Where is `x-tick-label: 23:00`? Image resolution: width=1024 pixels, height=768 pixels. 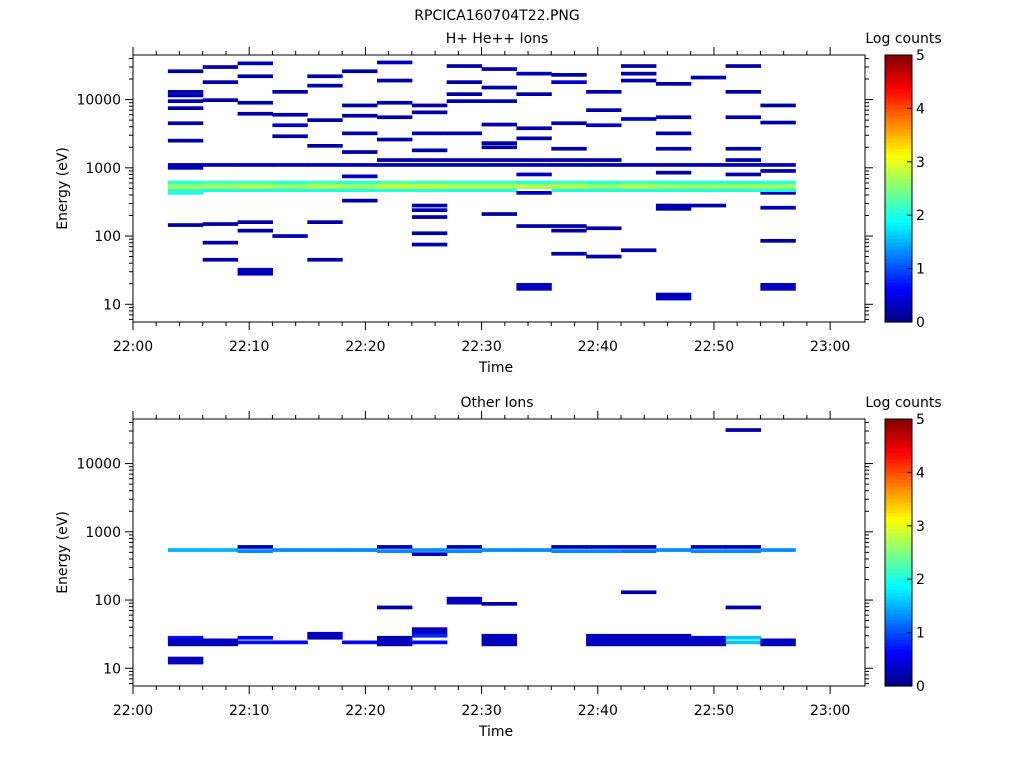
x-tick-label: 23:00 is located at coordinates (830, 347).